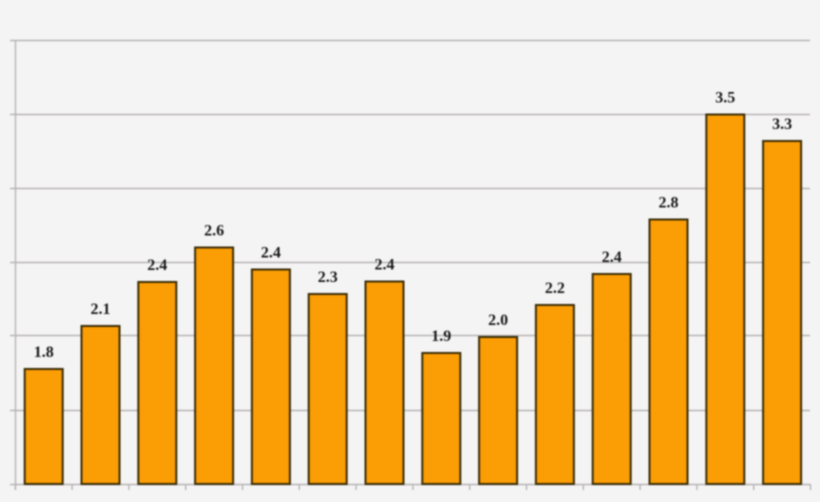  Describe the element at coordinates (328, 277) in the screenshot. I see `svg-text: 2.3` at that location.